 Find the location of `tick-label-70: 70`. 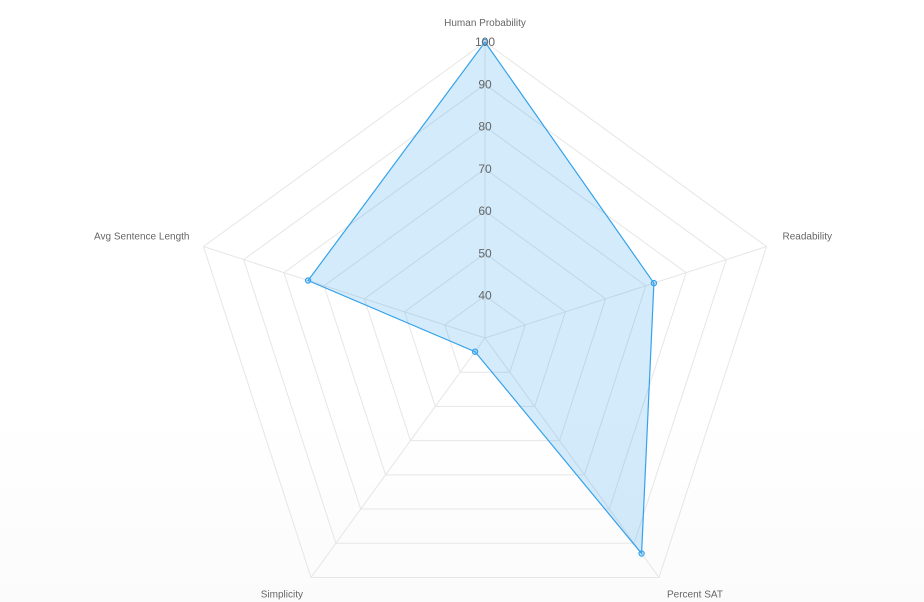

tick-label-70: 70 is located at coordinates (485, 169).